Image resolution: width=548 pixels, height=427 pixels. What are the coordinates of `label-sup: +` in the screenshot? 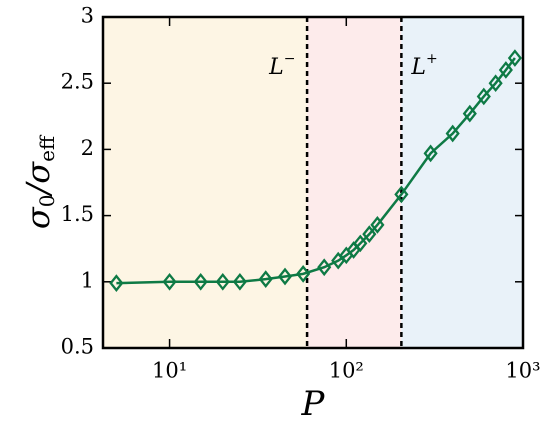 It's located at (432, 59).